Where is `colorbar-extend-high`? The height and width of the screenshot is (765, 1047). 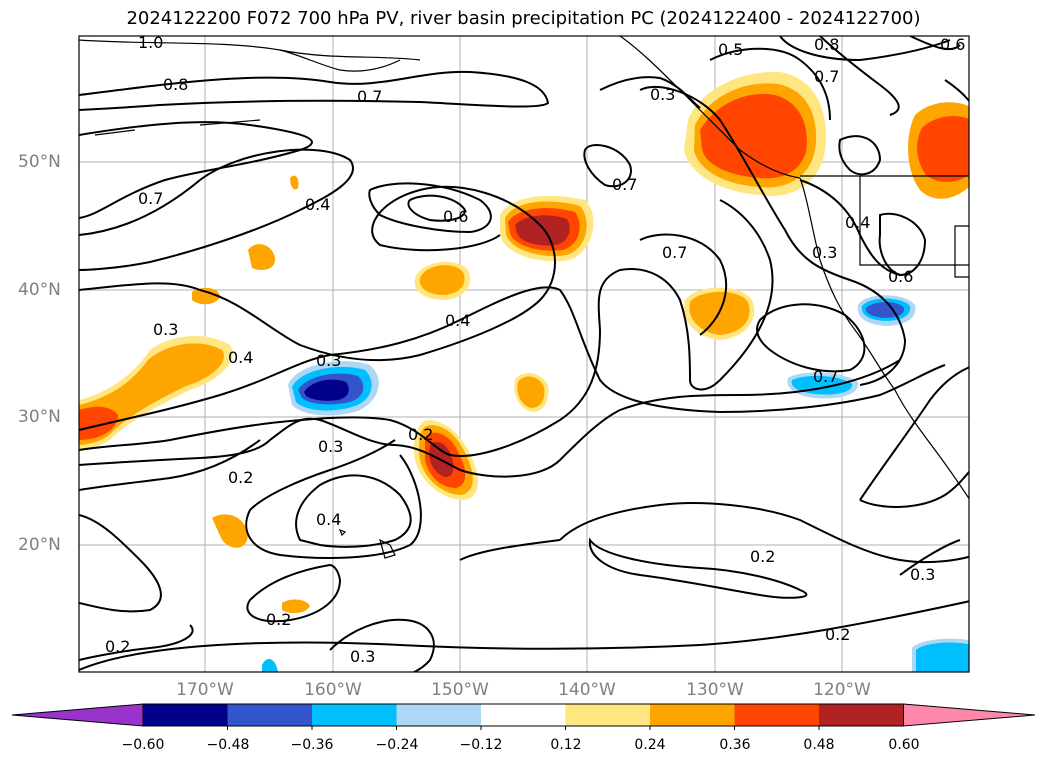
colorbar-extend-high is located at coordinates (969, 715).